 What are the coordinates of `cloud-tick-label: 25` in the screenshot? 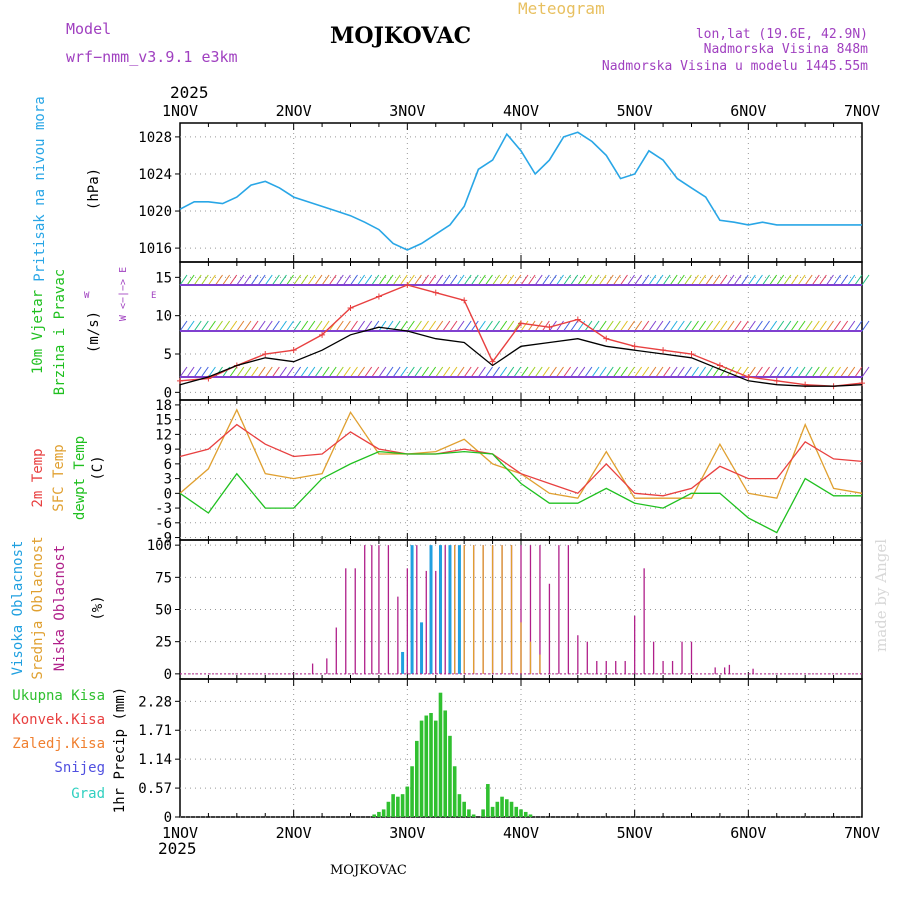 It's located at (163, 643).